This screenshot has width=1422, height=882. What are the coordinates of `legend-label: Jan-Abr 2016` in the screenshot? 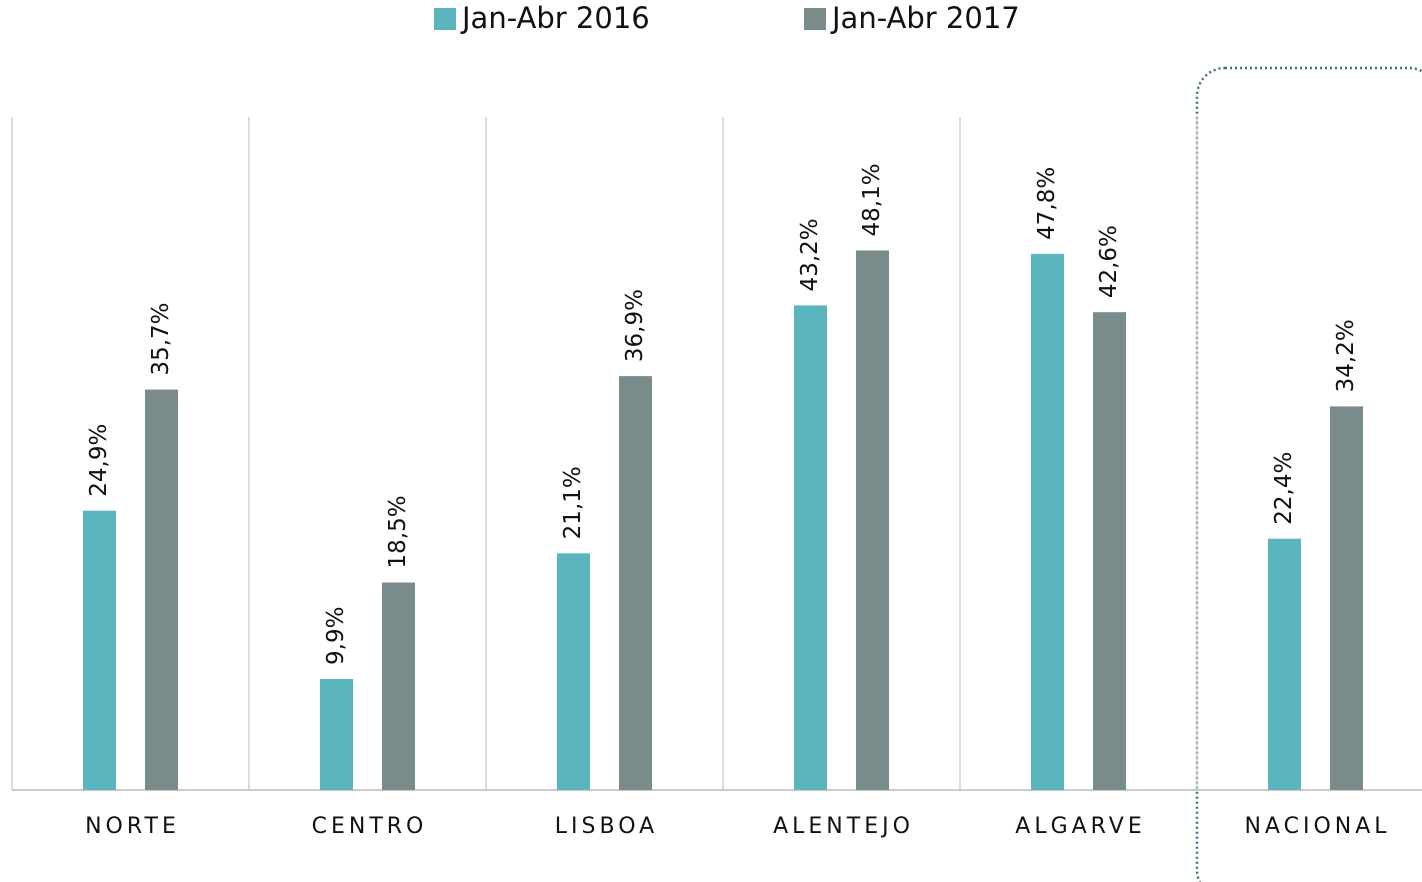 It's located at (555, 18).